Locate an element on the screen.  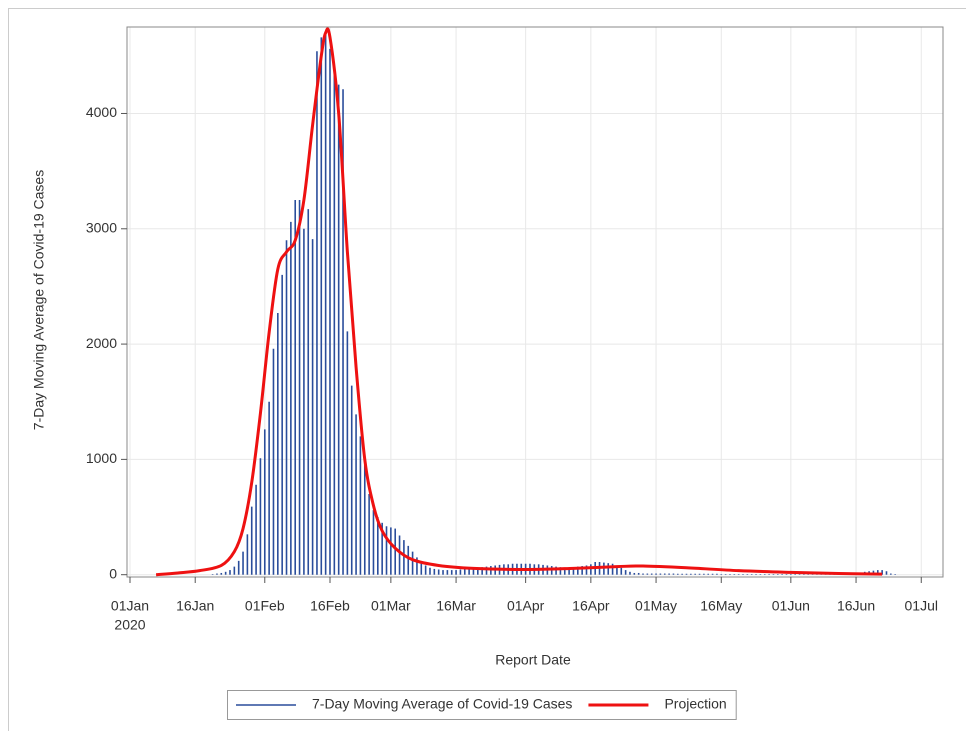
x-tick-label: 01Jun is located at coordinates (791, 606).